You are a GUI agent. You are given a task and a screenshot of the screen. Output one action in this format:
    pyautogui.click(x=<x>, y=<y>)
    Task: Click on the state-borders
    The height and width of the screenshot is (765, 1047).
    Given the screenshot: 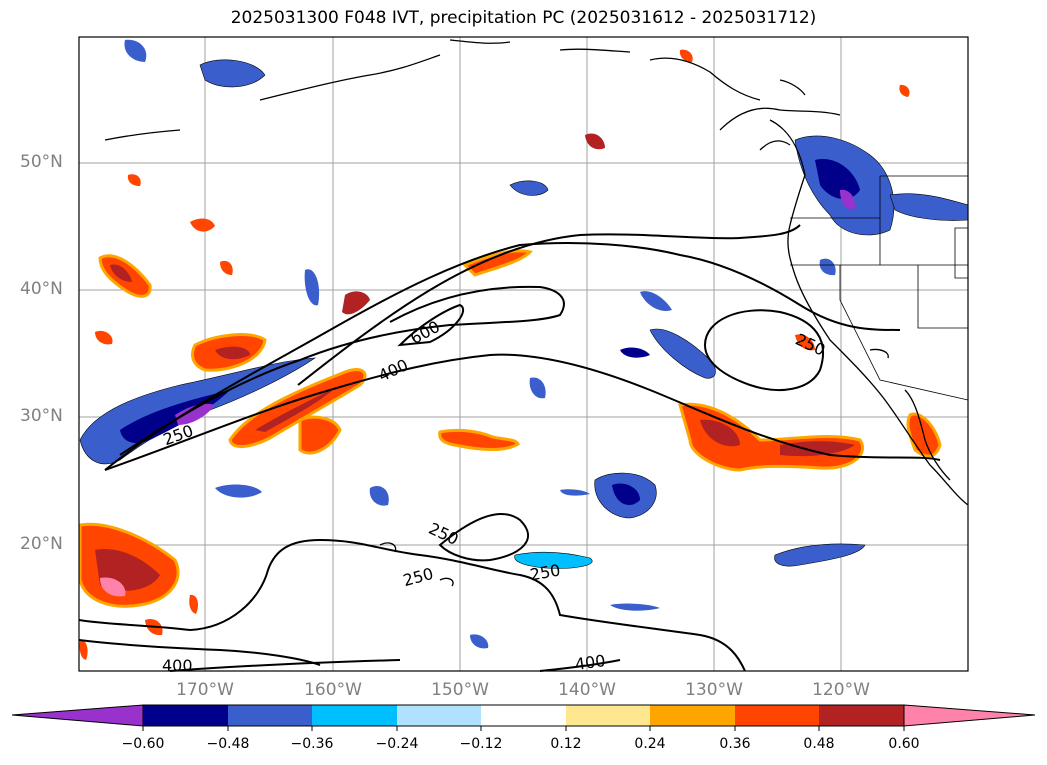 What is the action you would take?
    pyautogui.click(x=879, y=288)
    